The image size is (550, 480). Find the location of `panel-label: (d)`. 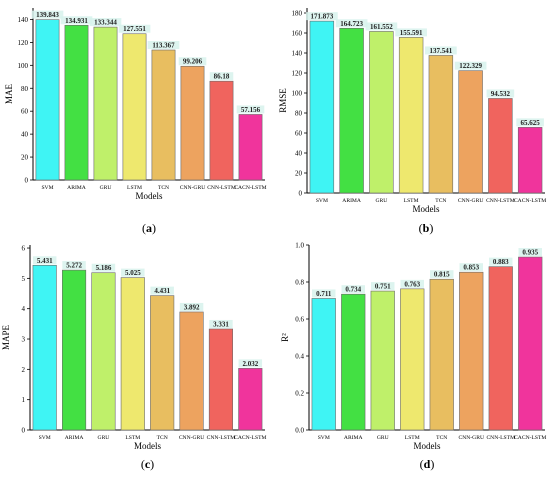

panel-label: (d) is located at coordinates (427, 464).